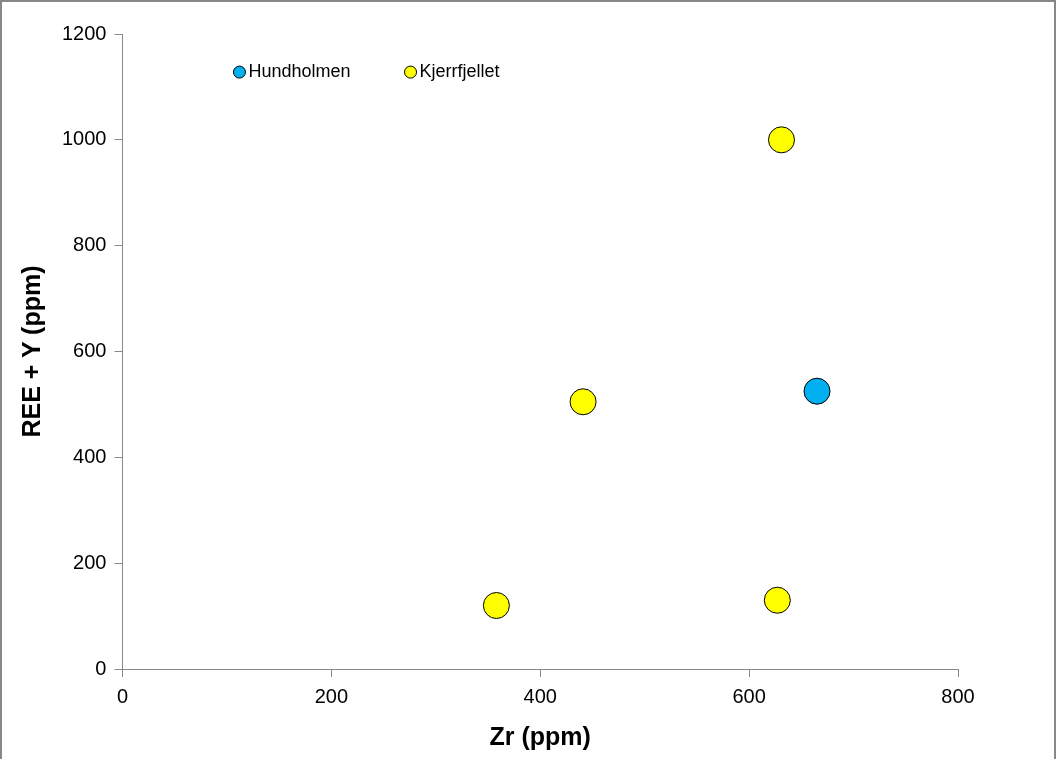 Image resolution: width=1056 pixels, height=761 pixels. Describe the element at coordinates (540, 735) in the screenshot. I see `x-axis-title: Zr (ppm)` at that location.